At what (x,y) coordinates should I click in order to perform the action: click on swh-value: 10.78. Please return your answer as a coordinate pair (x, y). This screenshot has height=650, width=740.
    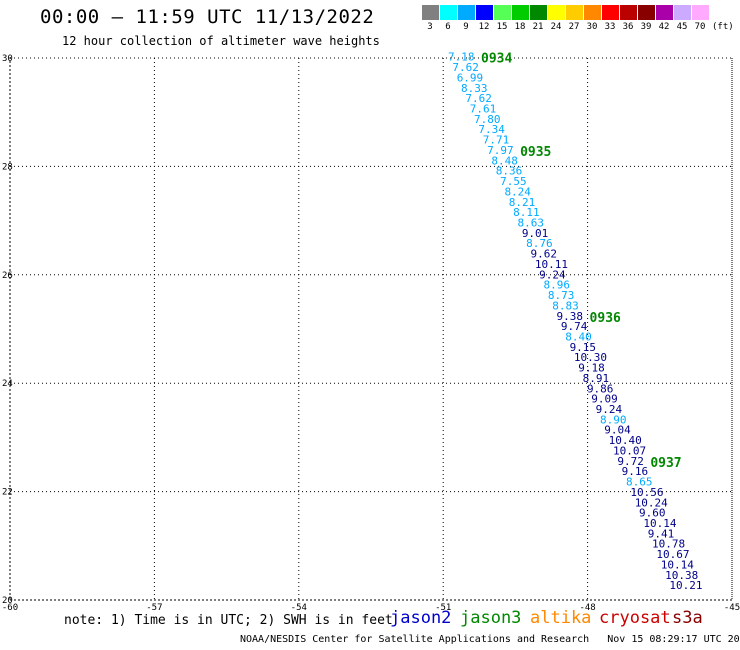
    Looking at the image, I should click on (668, 544).